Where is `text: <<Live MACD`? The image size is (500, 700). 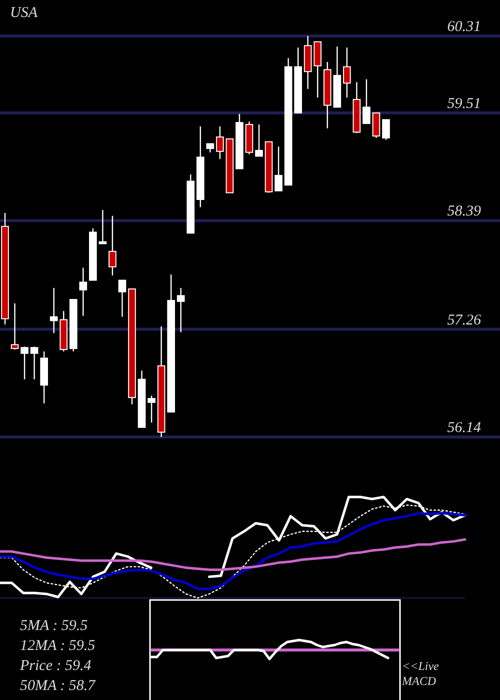 text: <<Live MACD is located at coordinates (420, 673).